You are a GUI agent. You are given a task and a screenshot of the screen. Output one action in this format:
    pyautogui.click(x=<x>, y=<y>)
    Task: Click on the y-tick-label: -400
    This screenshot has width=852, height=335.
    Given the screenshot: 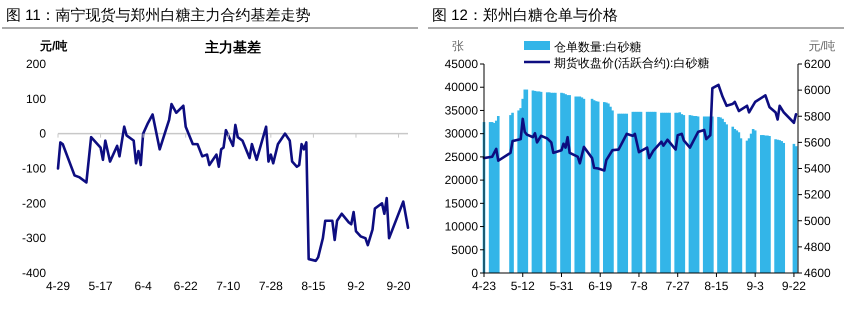 What is the action you would take?
    pyautogui.click(x=34, y=273)
    